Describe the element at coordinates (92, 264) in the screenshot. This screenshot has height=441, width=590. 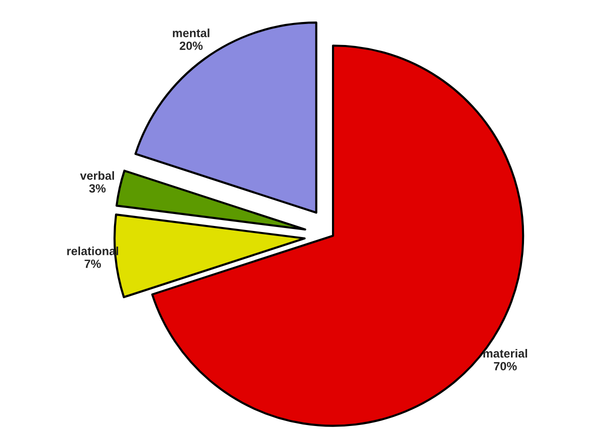
I see `data-label: 7%` at that location.